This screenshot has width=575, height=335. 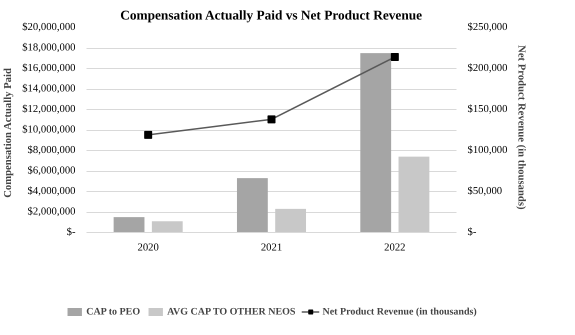 What do you see at coordinates (231, 312) in the screenshot?
I see `legend-label: AVG CAP TO OTHER NEOS` at bounding box center [231, 312].